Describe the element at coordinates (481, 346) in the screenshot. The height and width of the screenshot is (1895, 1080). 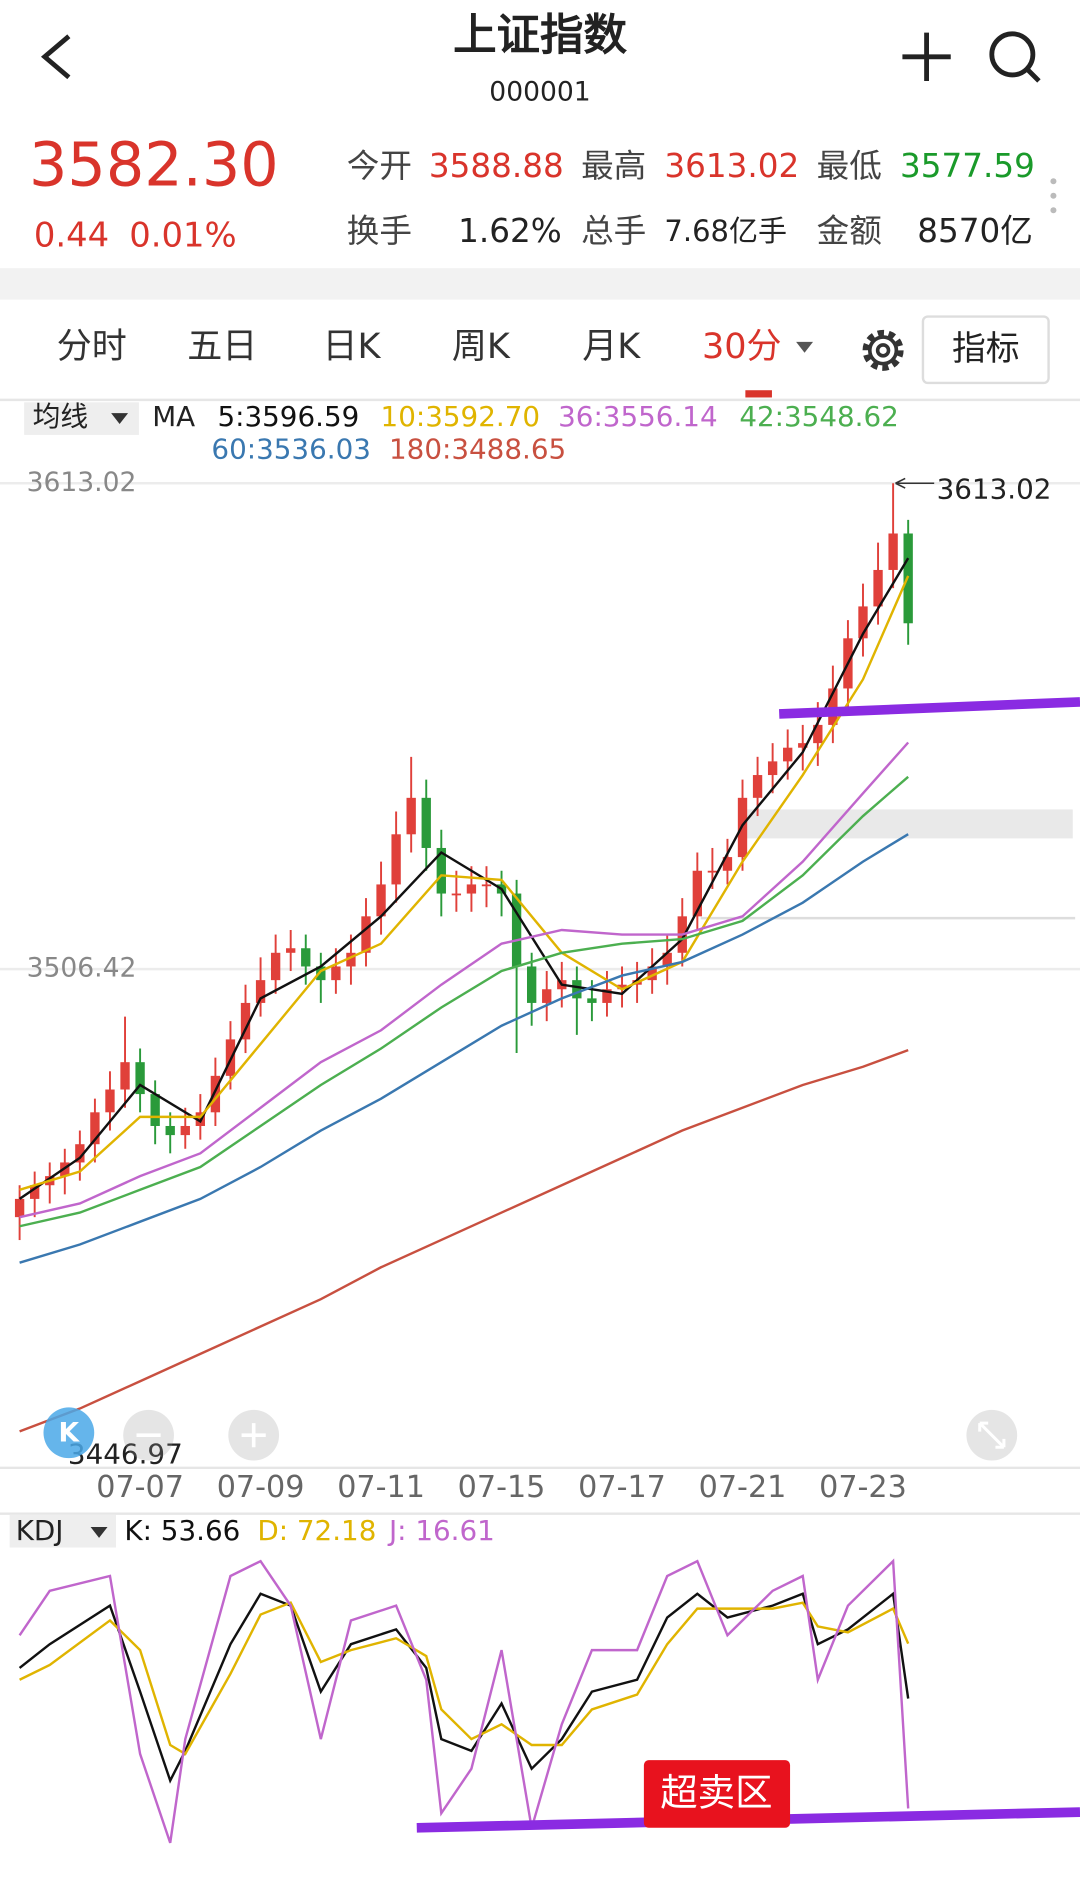
I see `tab: 周K` at that location.